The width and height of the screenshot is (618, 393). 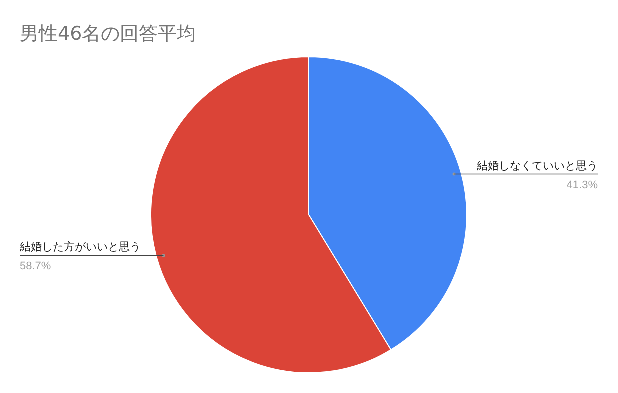 I want to click on slice-label: 結婚しなくていいと思う, so click(x=537, y=165).